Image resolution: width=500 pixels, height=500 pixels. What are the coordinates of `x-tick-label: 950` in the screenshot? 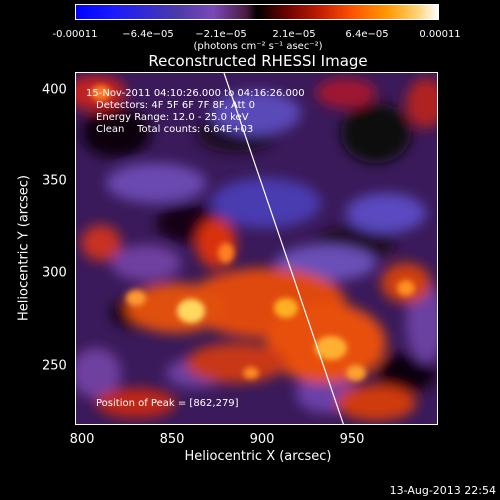 It's located at (352, 439).